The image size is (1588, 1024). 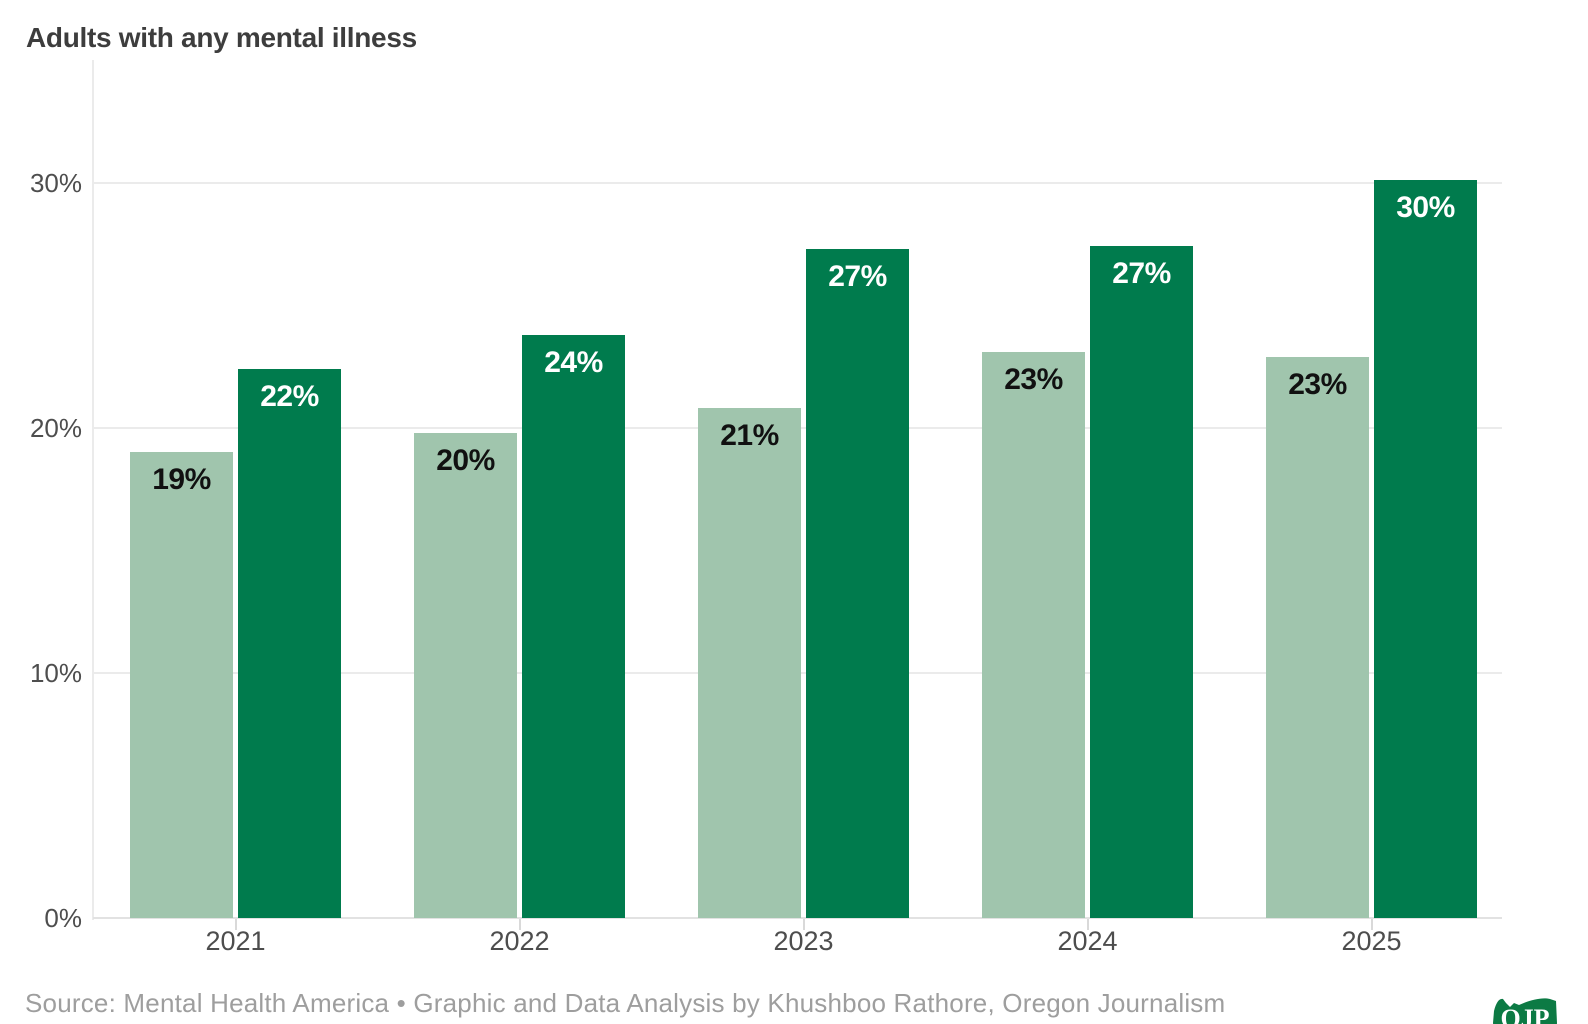 What do you see at coordinates (573, 626) in the screenshot?
I see `bar-2022-darker-green-series: 24%` at bounding box center [573, 626].